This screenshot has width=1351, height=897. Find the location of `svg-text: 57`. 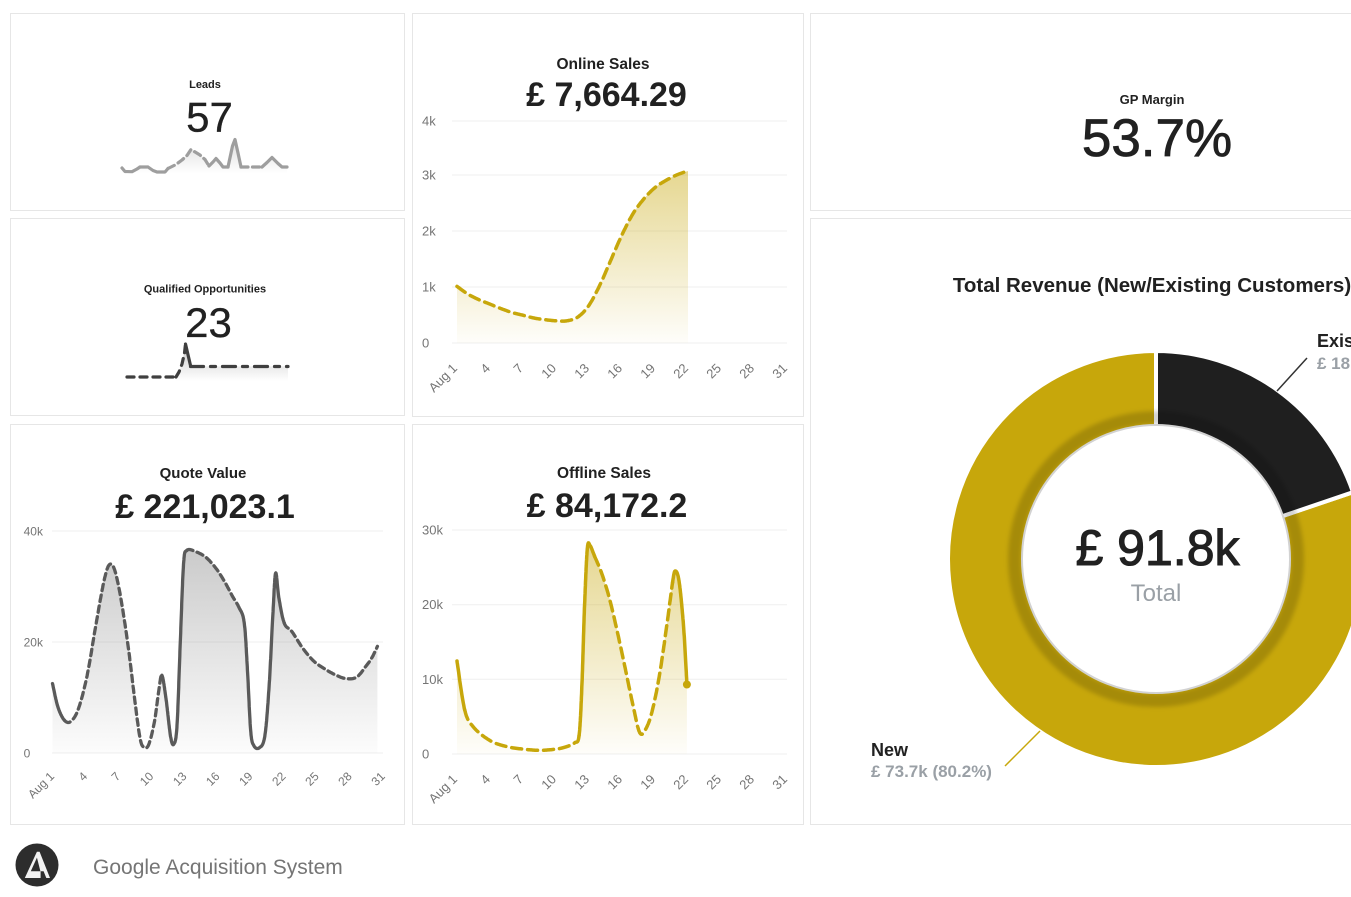

svg-text: 57 is located at coordinates (209, 117).